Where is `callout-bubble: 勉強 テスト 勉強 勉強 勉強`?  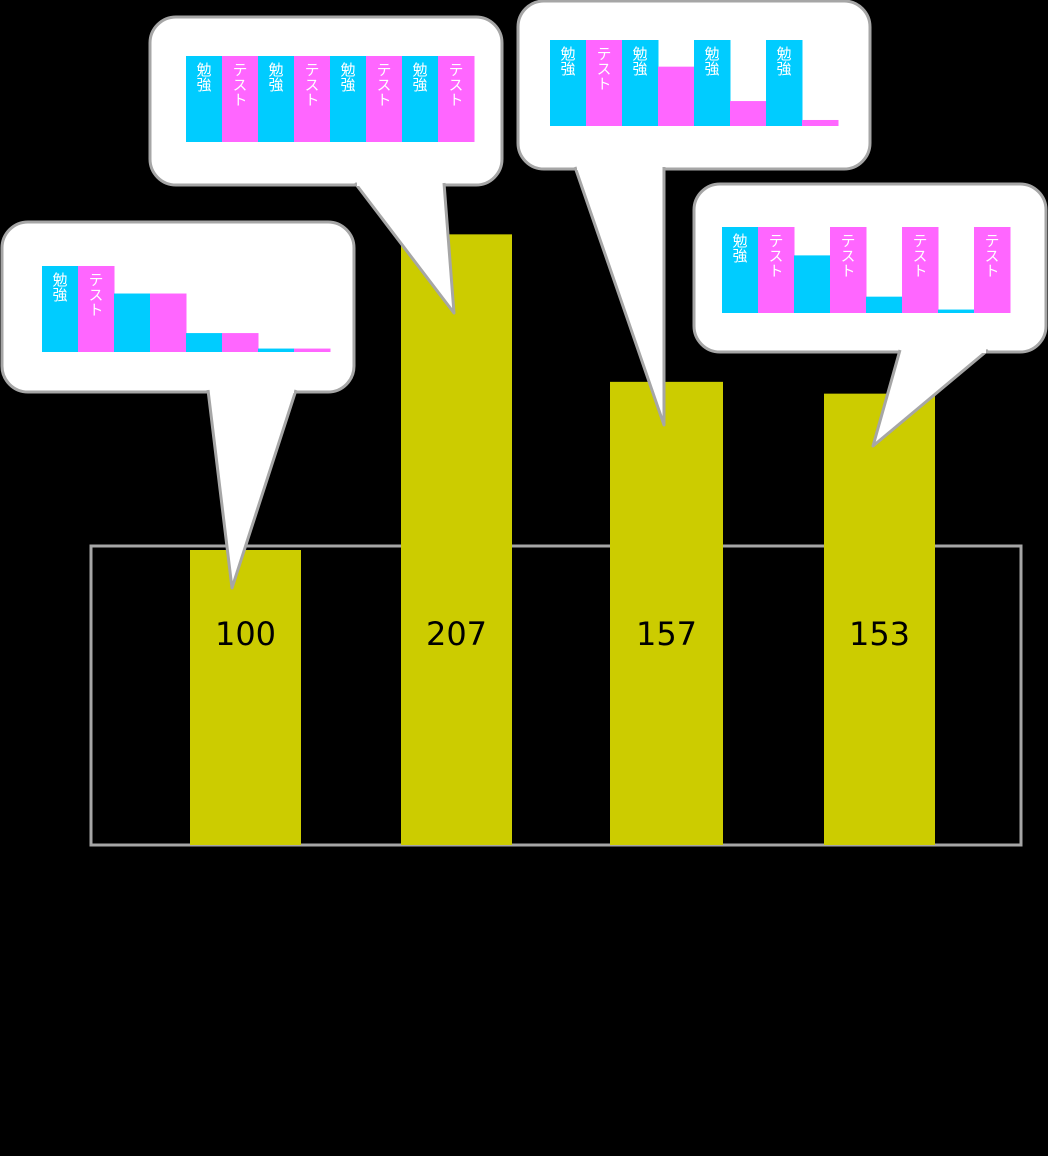 callout-bubble: 勉強 テスト 勉強 勉強 勉強 is located at coordinates (694, 213).